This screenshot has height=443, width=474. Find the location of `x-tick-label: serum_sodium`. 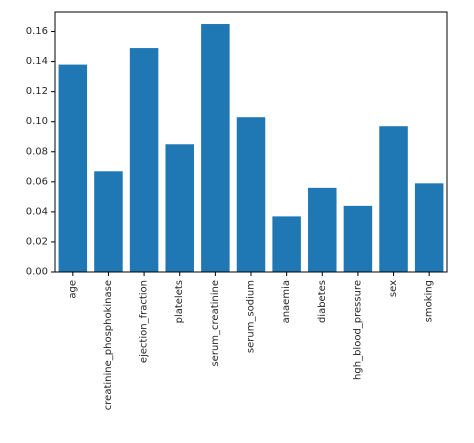

x-tick-label: serum_sodium is located at coordinates (251, 316).